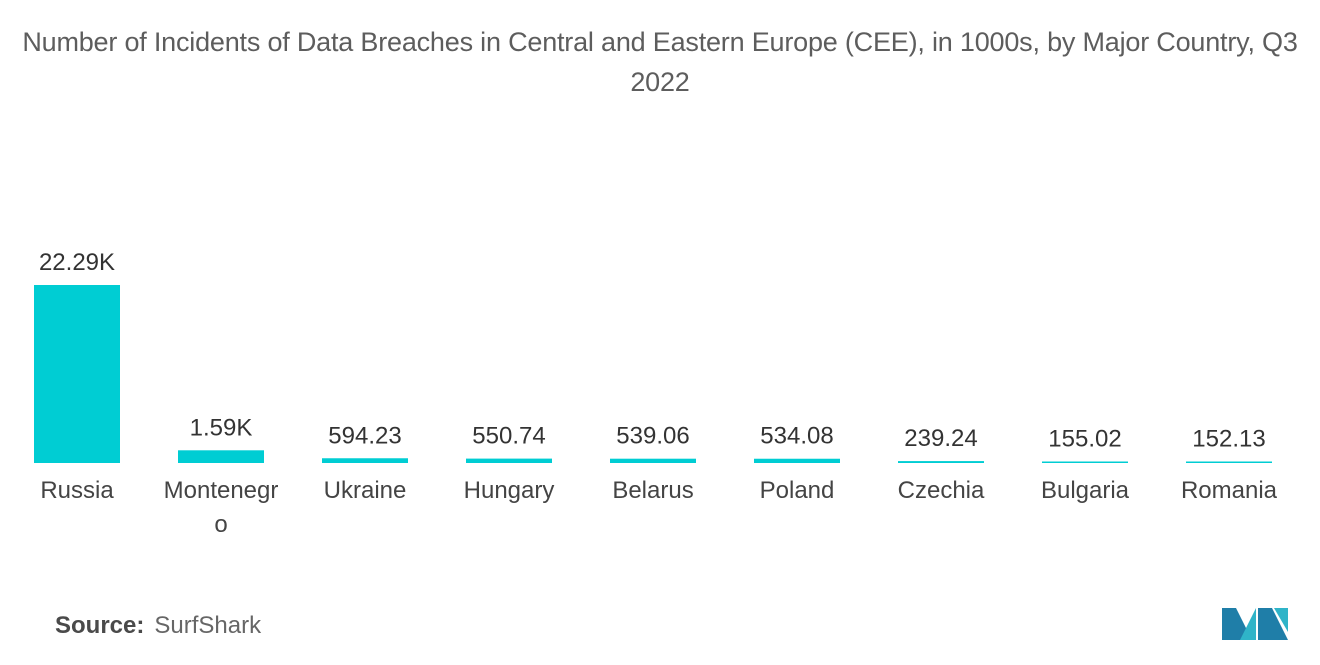 The image size is (1320, 665). What do you see at coordinates (1228, 439) in the screenshot?
I see `data-label: 152.13` at bounding box center [1228, 439].